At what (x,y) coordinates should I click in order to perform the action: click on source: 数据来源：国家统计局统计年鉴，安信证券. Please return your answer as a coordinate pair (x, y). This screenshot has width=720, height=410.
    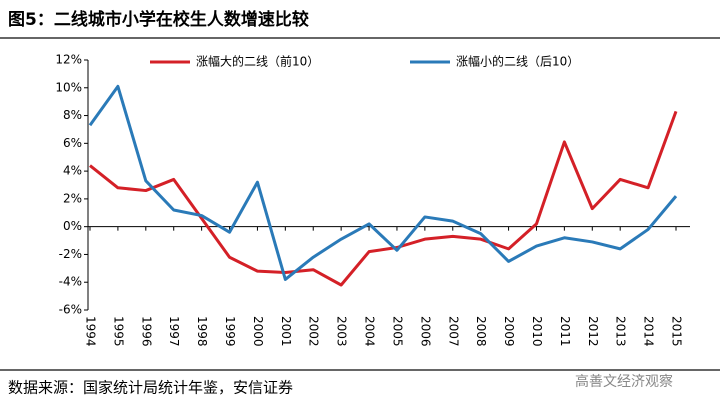
    Looking at the image, I should click on (150, 388).